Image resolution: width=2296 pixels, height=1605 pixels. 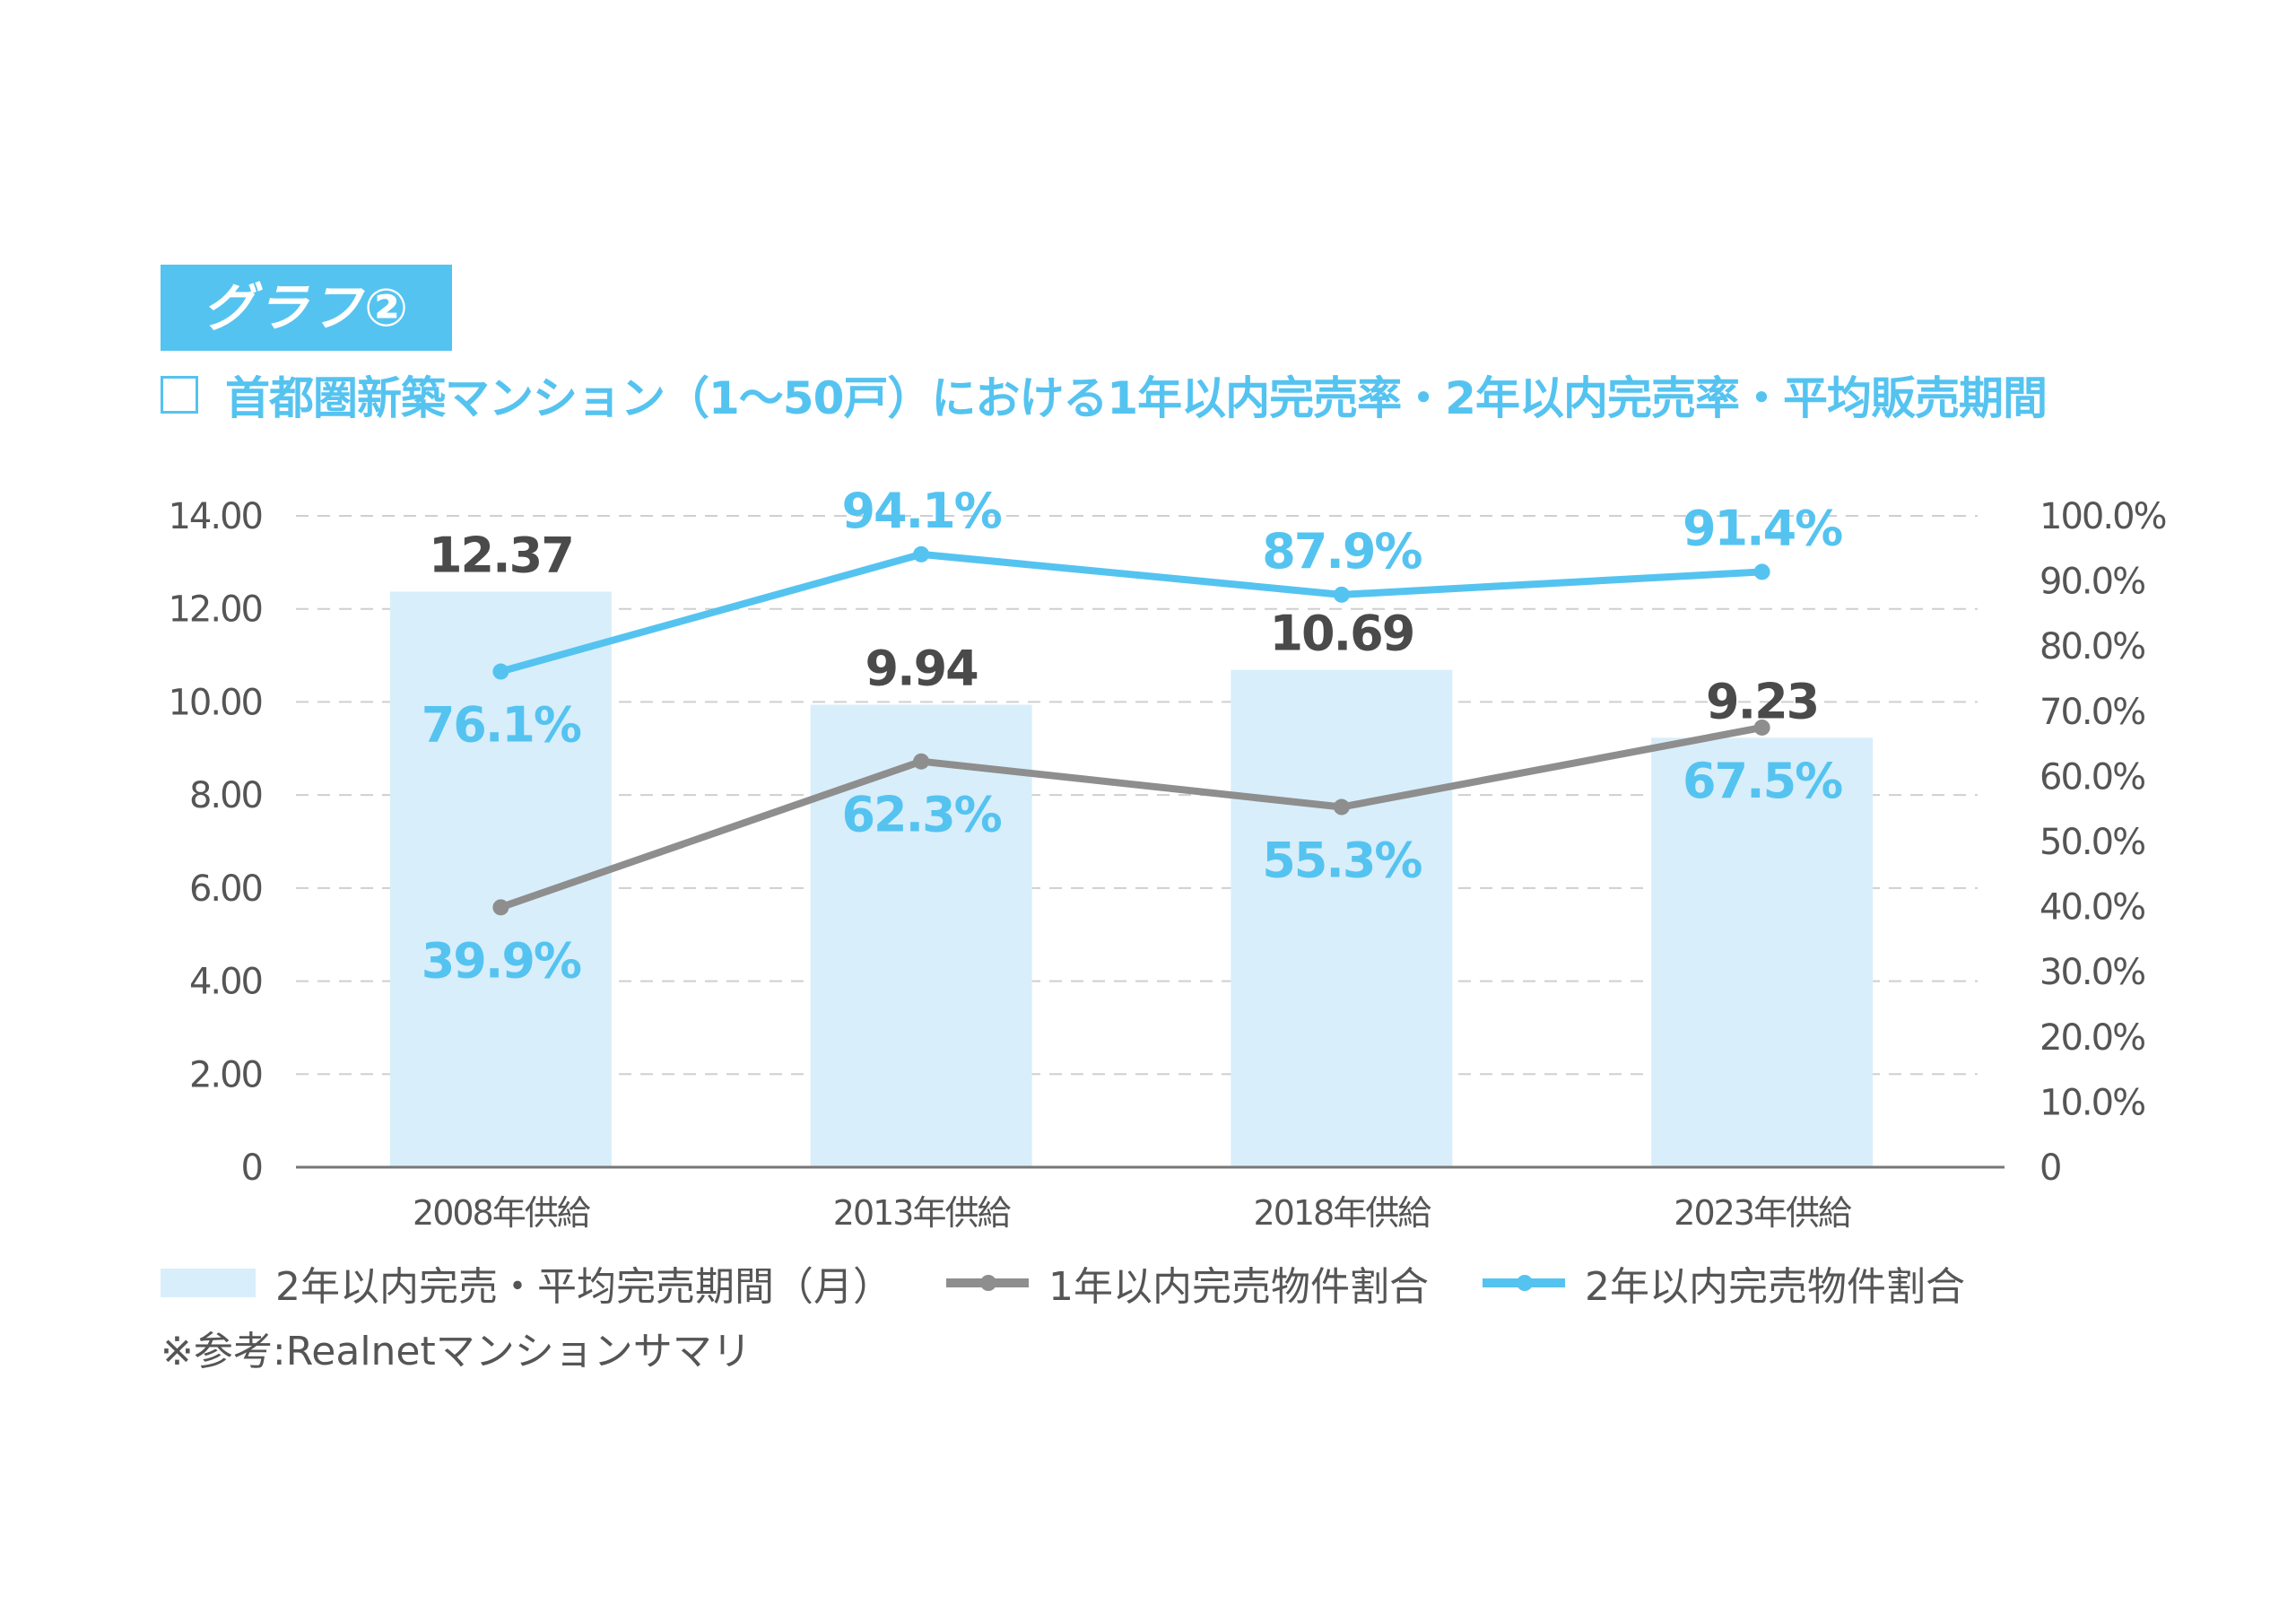 What do you see at coordinates (2091, 582) in the screenshot?
I see `right-tick-label: 90.0%` at bounding box center [2091, 582].